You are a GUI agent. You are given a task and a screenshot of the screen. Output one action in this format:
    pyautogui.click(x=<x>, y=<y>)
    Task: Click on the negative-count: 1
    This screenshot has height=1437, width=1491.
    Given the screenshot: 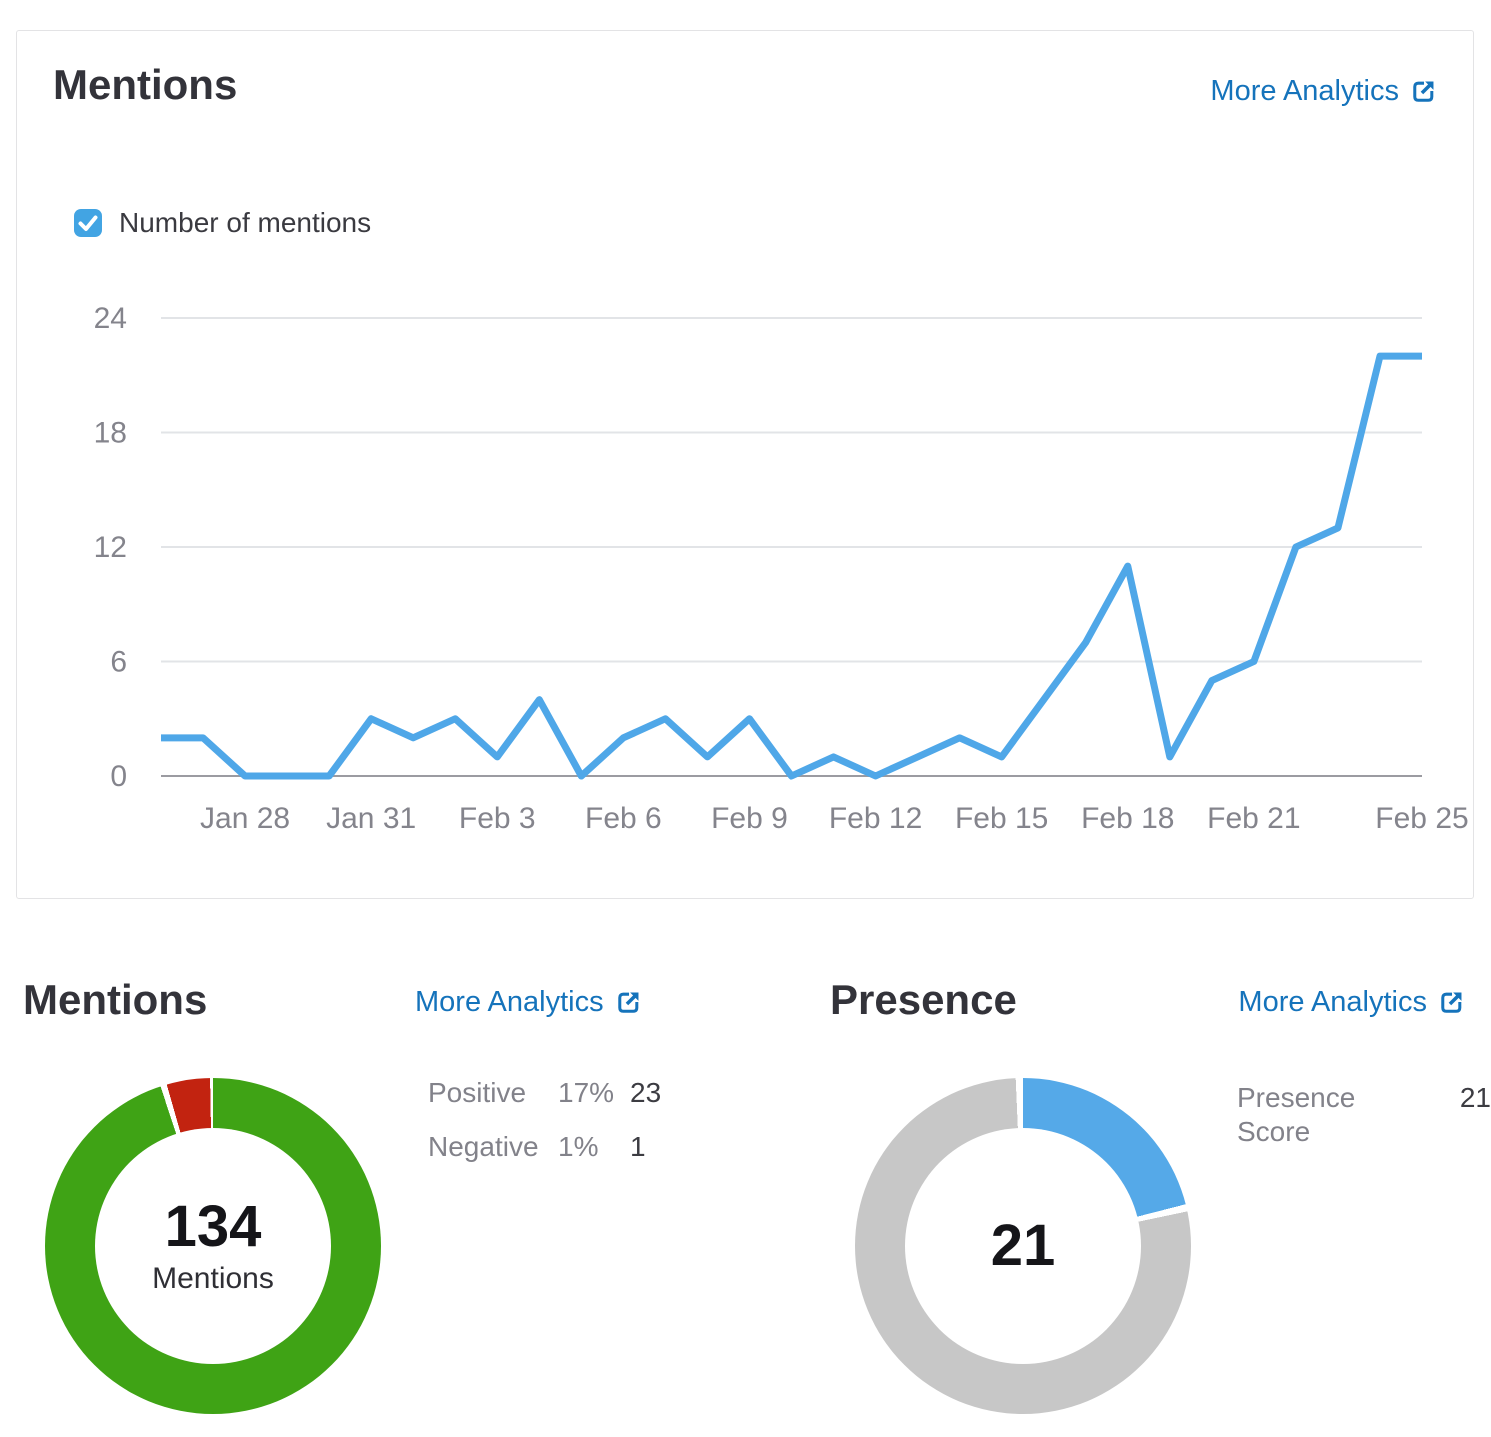 What is the action you would take?
    pyautogui.click(x=638, y=1146)
    